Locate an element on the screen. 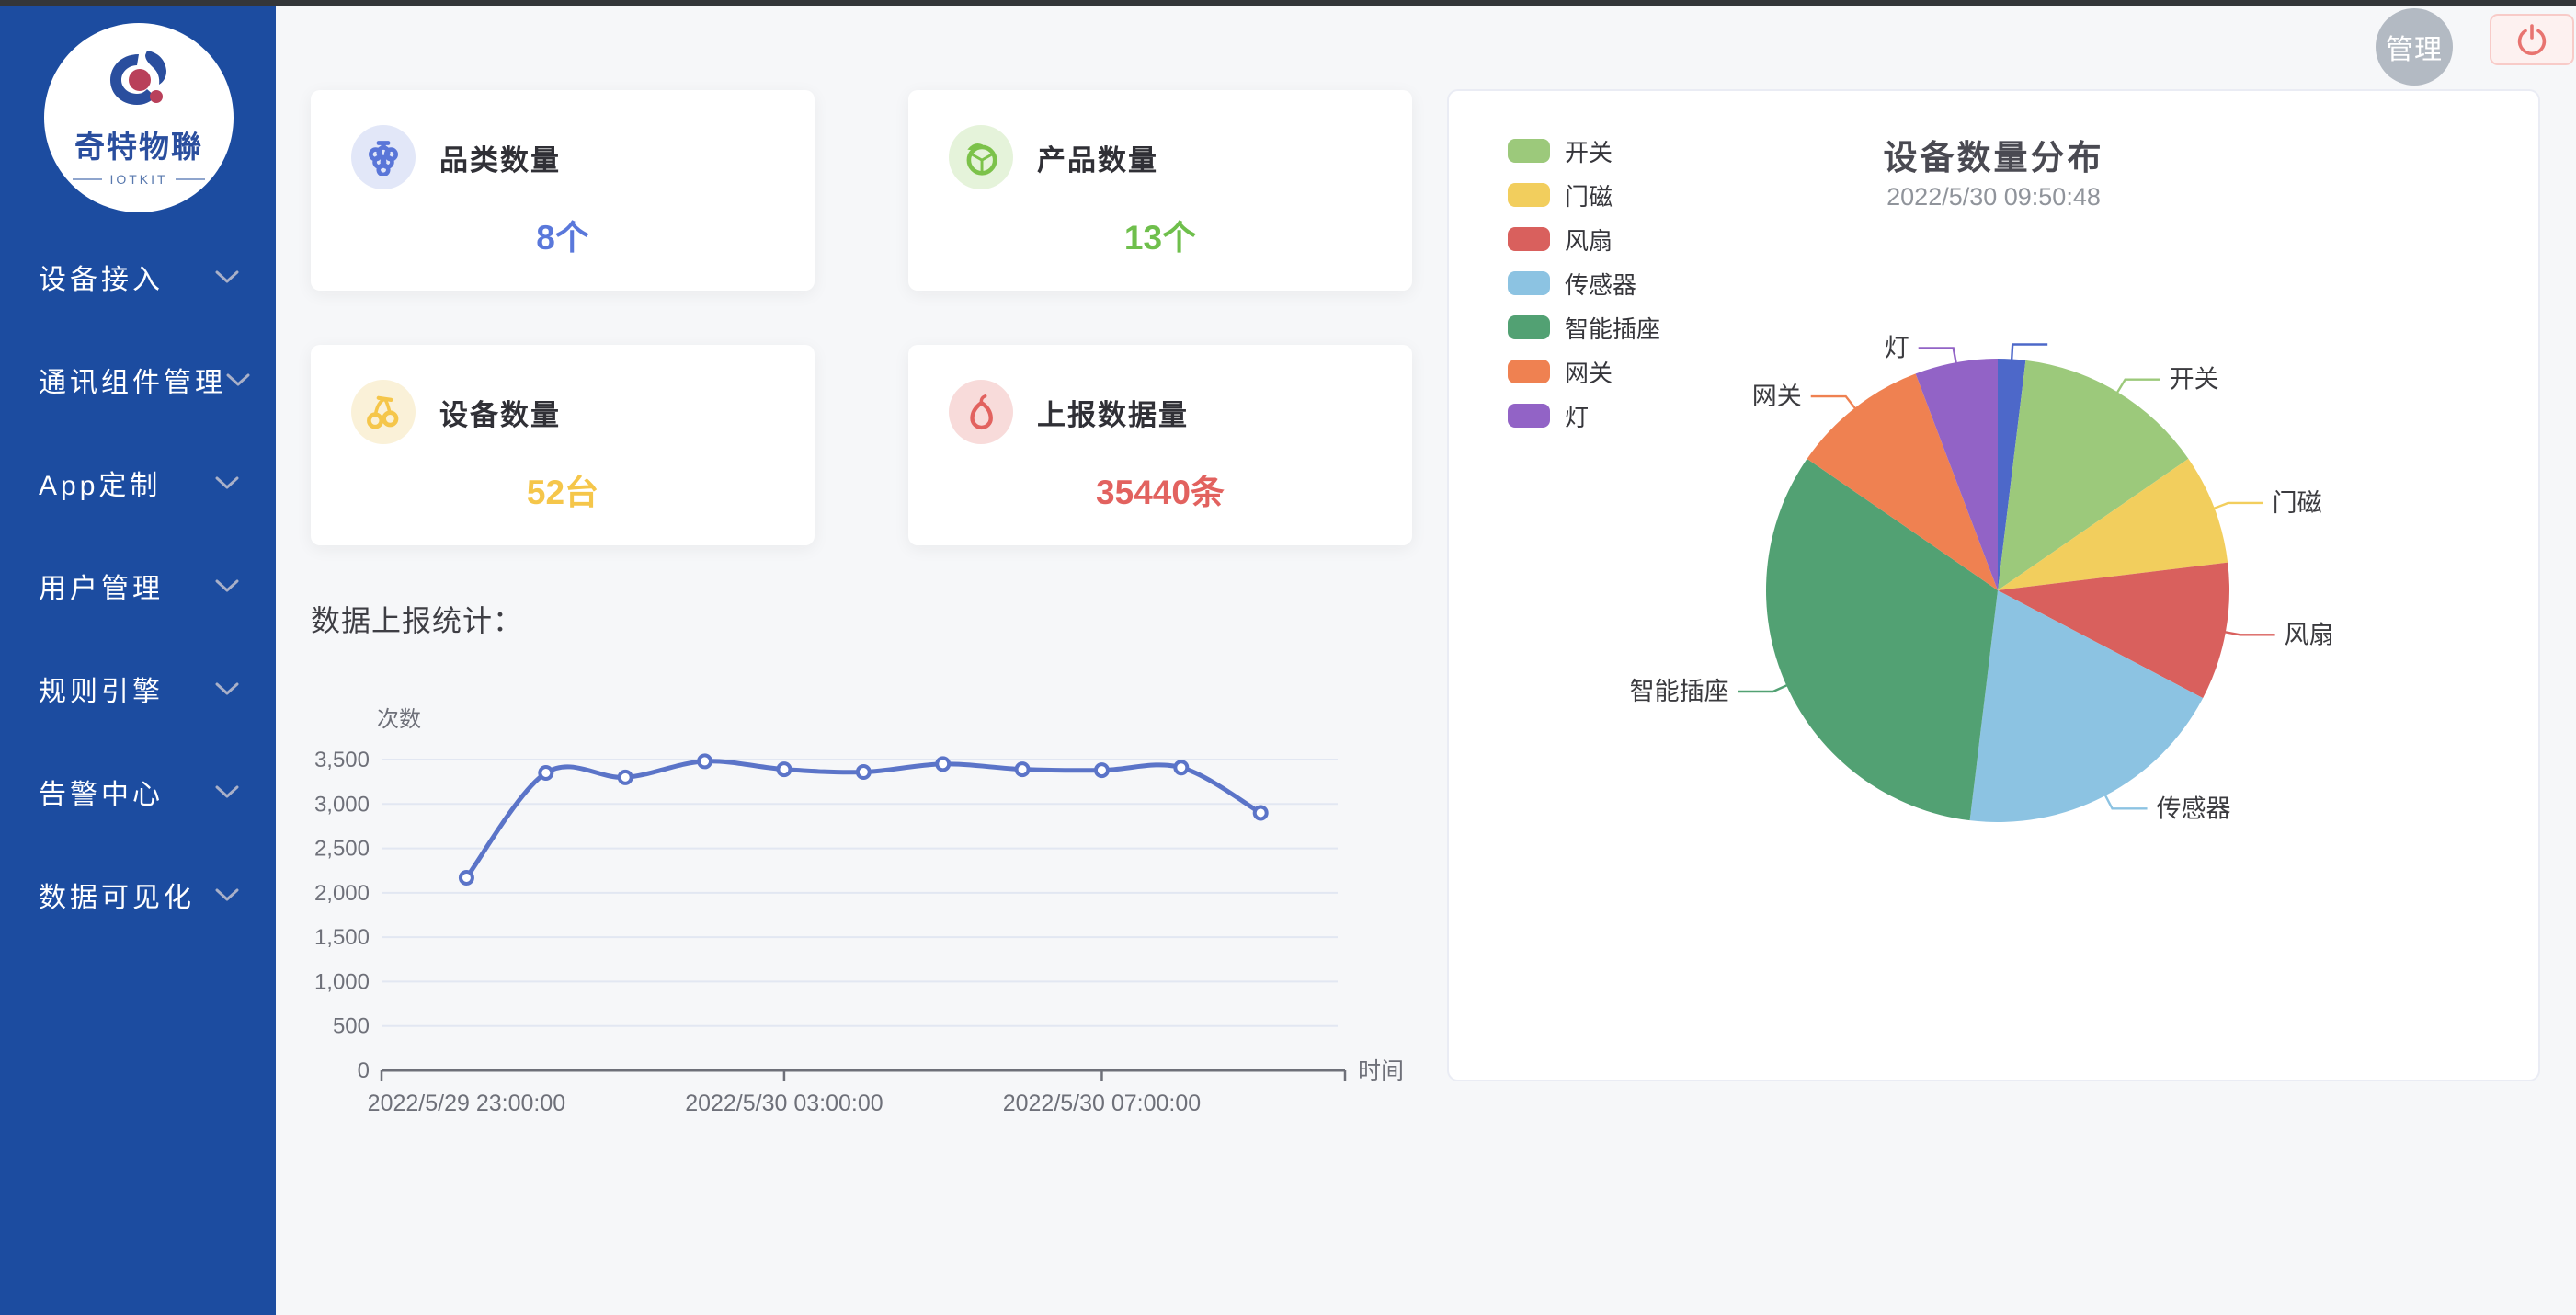  stat-card-2: 设备数量 52台 is located at coordinates (563, 445).